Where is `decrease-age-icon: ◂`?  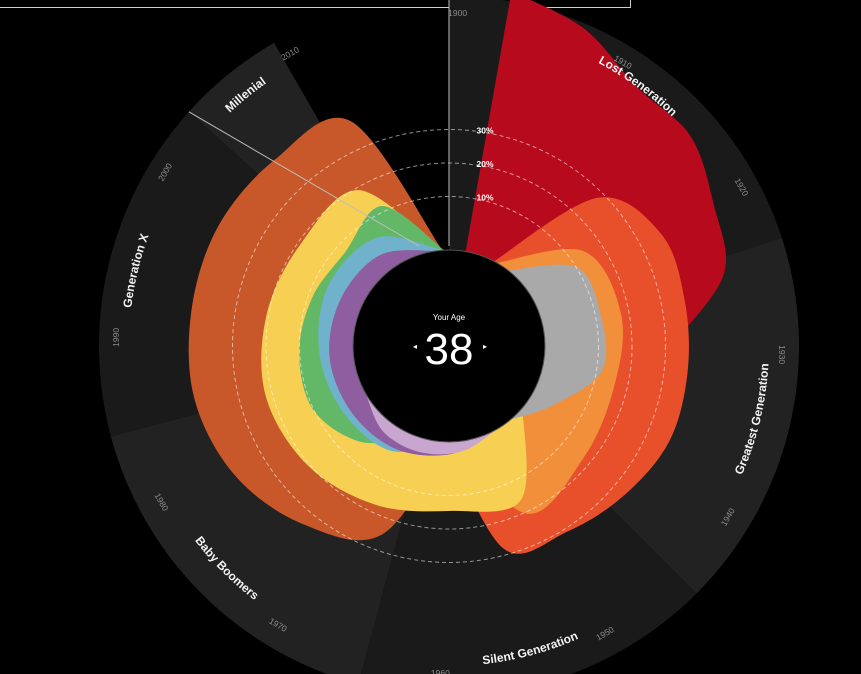
decrease-age-icon: ◂ is located at coordinates (415, 346).